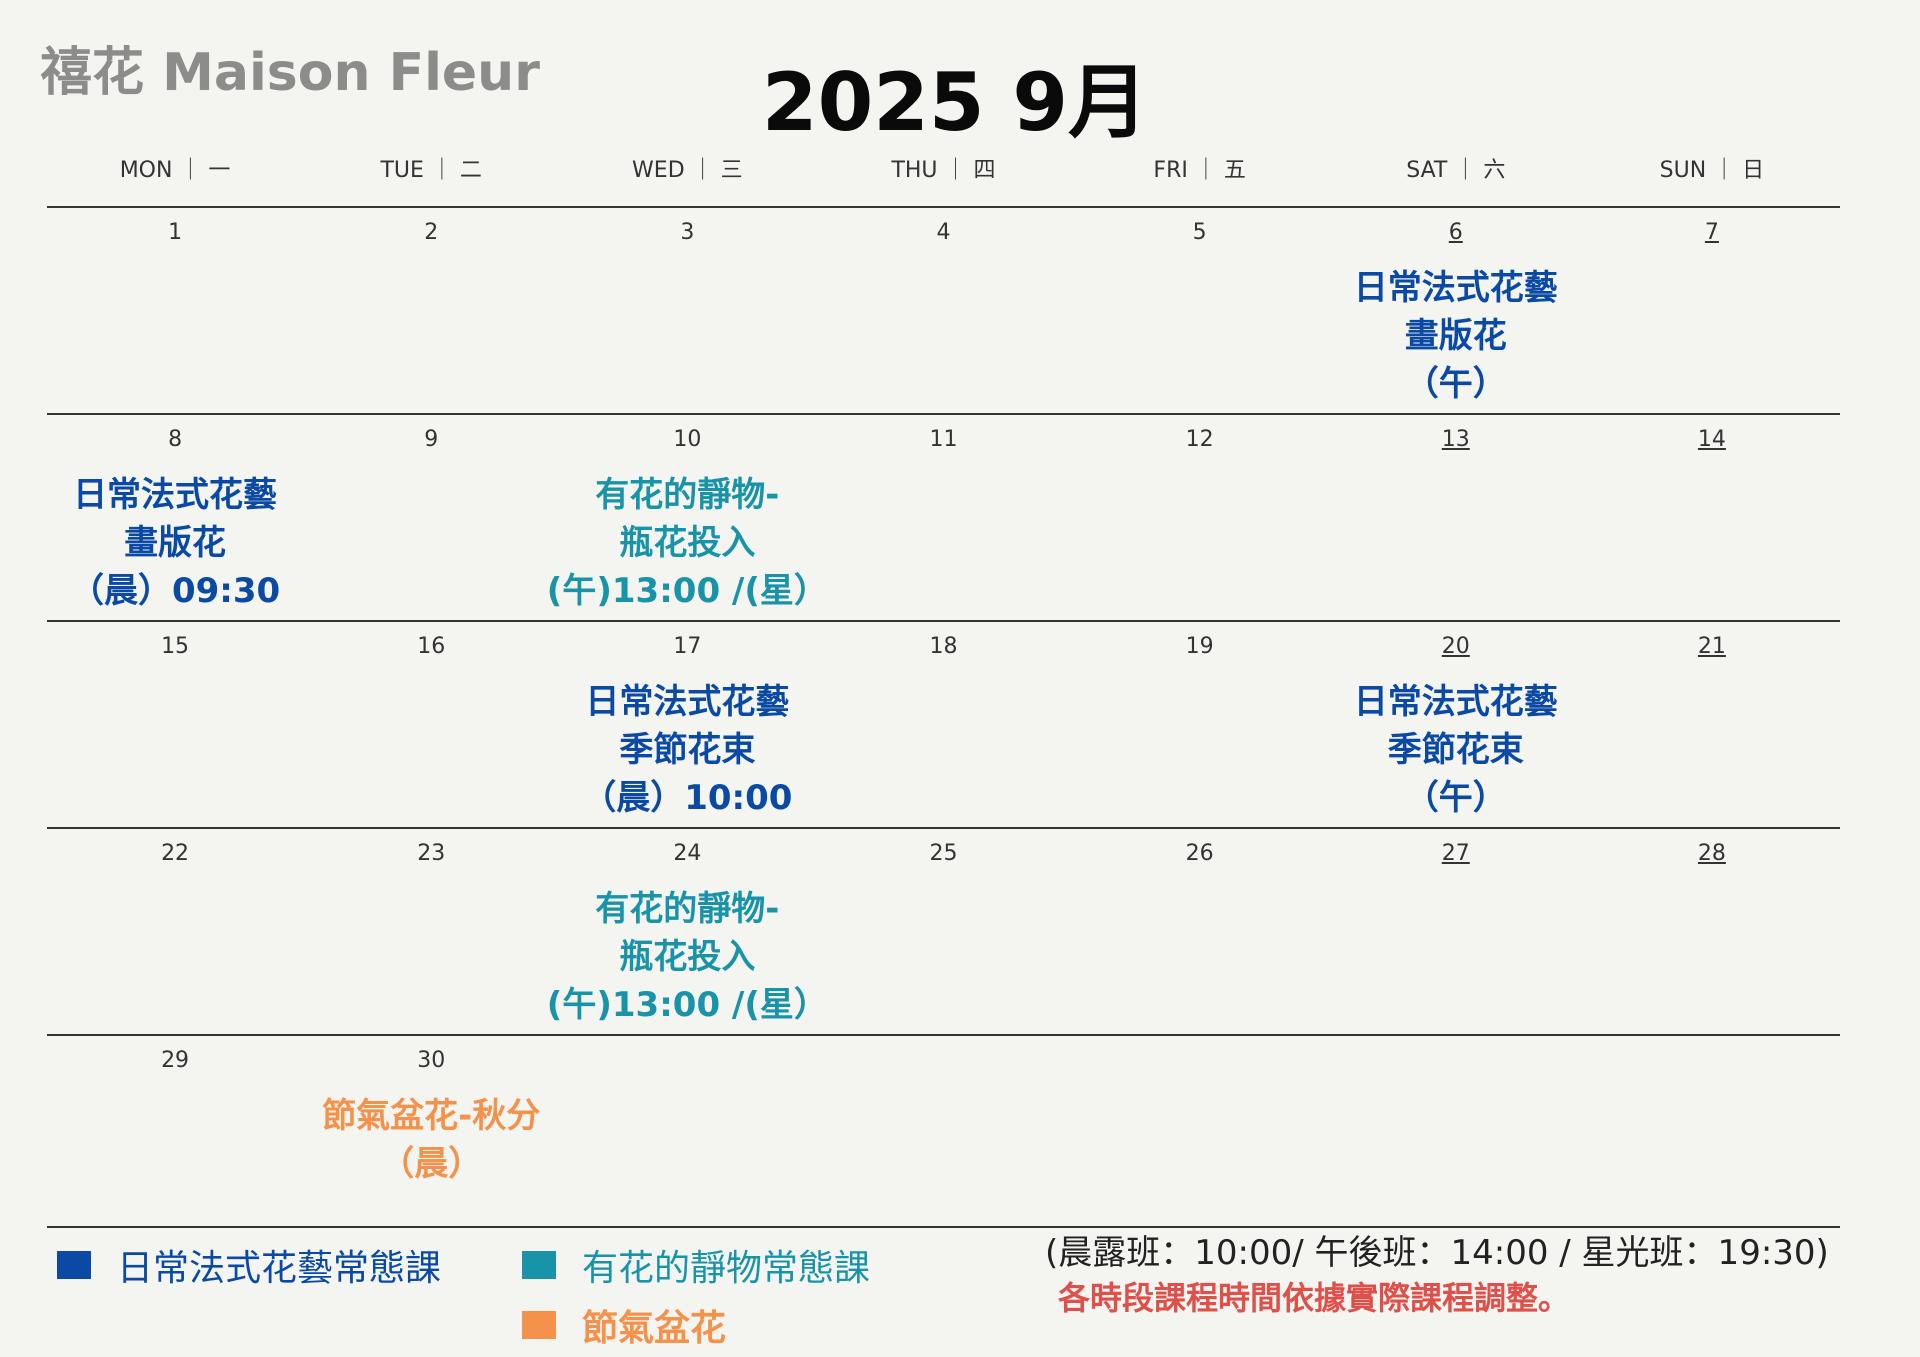  Describe the element at coordinates (1199, 439) in the screenshot. I see `day-number: 12` at that location.